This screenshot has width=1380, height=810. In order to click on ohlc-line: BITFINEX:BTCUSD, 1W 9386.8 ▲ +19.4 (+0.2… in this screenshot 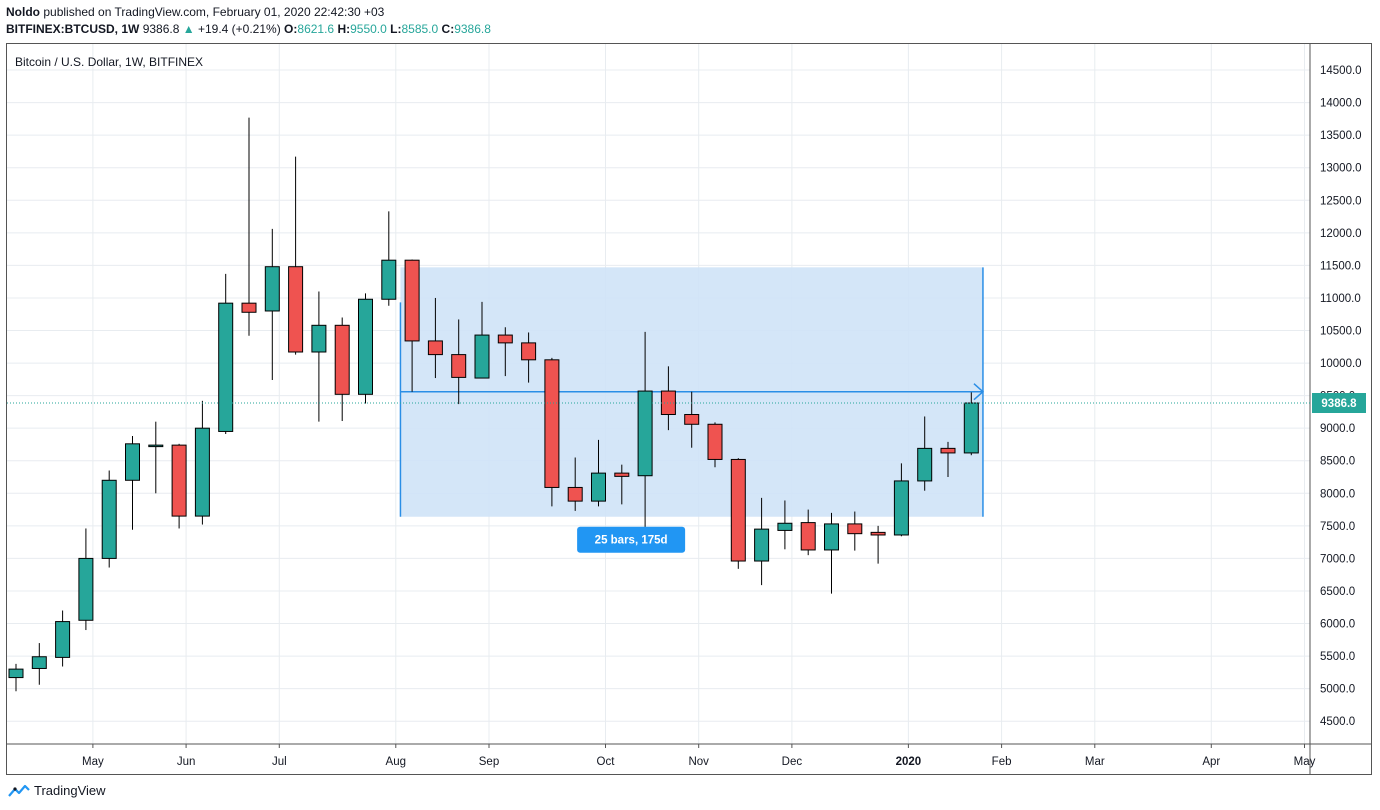, I will do `click(248, 29)`.